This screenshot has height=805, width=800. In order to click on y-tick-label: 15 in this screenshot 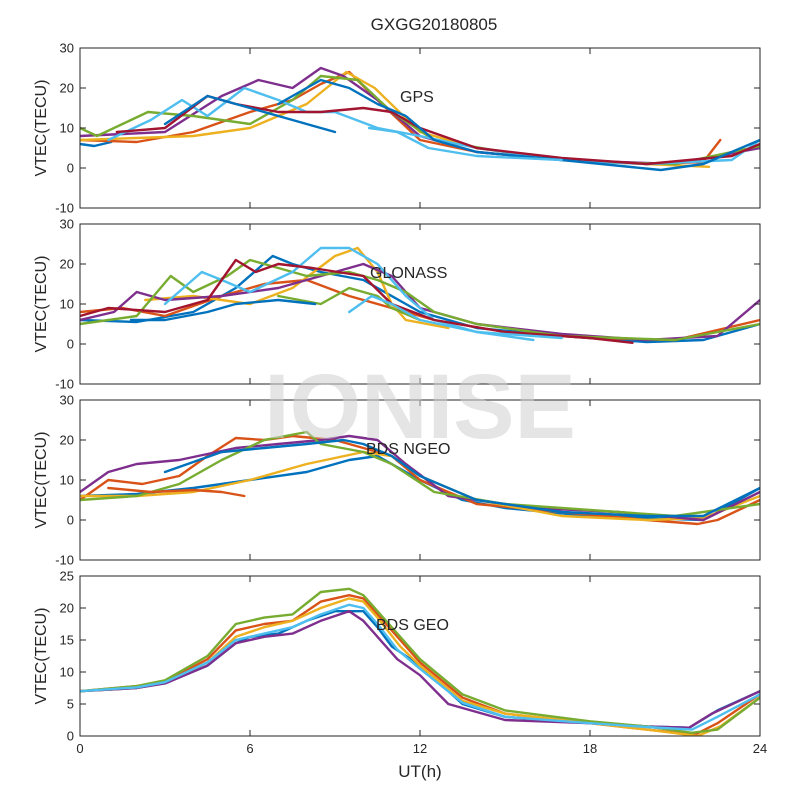, I will do `click(67, 640)`.